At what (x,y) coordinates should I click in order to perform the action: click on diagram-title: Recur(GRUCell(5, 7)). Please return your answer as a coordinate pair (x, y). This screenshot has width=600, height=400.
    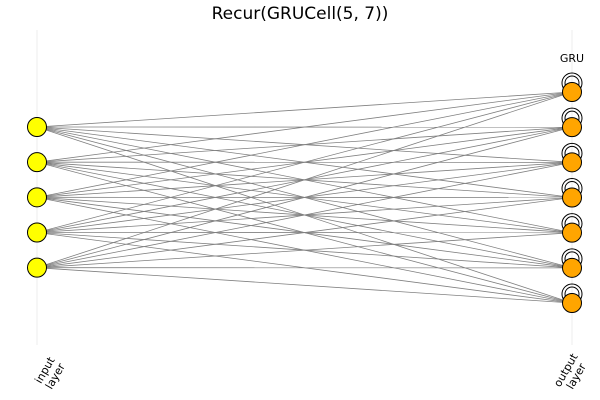
    Looking at the image, I should click on (300, 14).